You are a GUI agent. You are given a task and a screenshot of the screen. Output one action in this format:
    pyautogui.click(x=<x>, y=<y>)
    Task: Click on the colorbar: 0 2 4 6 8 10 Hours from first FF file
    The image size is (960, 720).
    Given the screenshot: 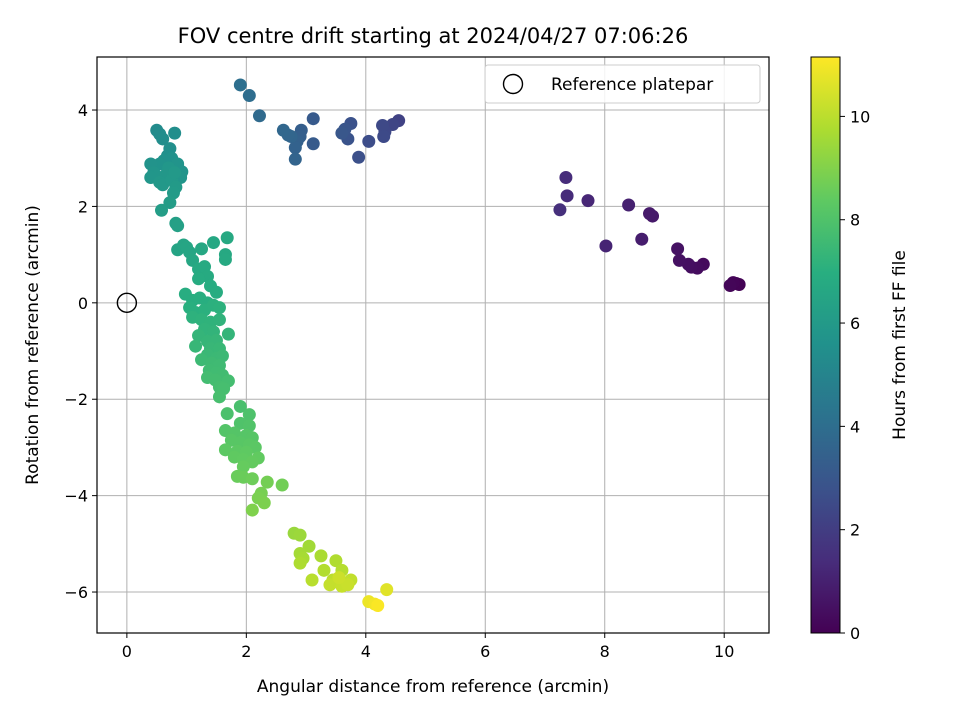 What is the action you would take?
    pyautogui.click(x=860, y=349)
    